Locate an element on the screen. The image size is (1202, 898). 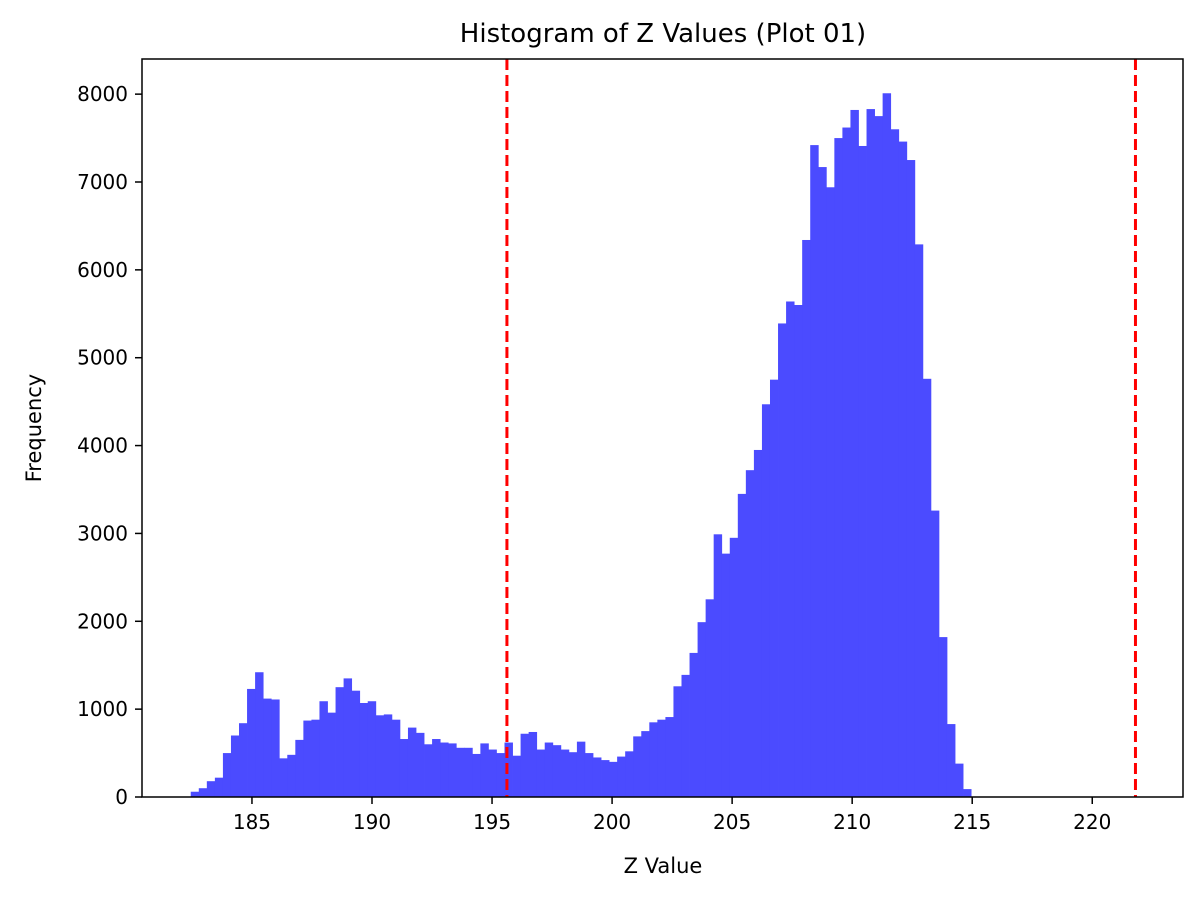
chart-title: Histogram of Z Values (Plot 01) is located at coordinates (663, 34).